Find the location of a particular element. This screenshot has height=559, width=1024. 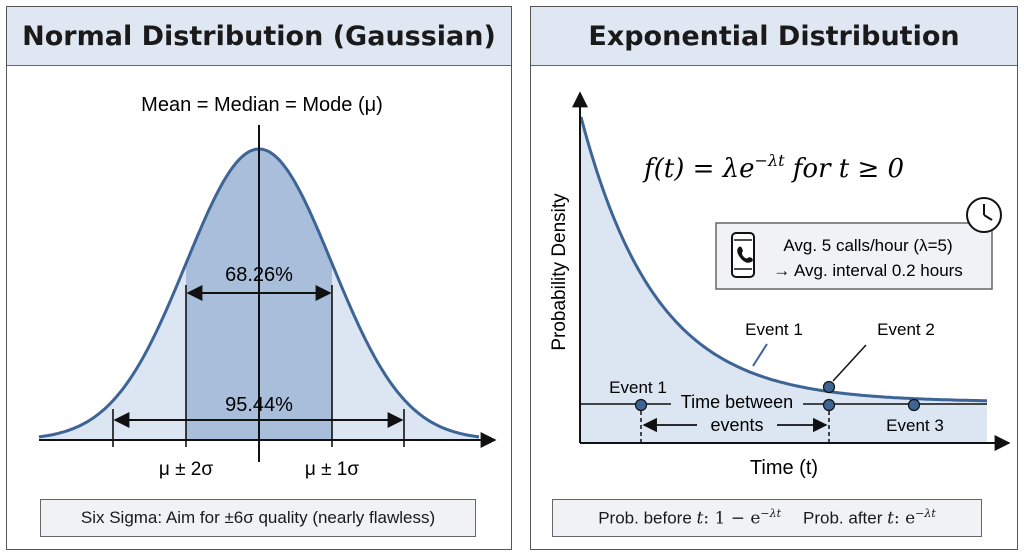

info-box is located at coordinates (854, 256).